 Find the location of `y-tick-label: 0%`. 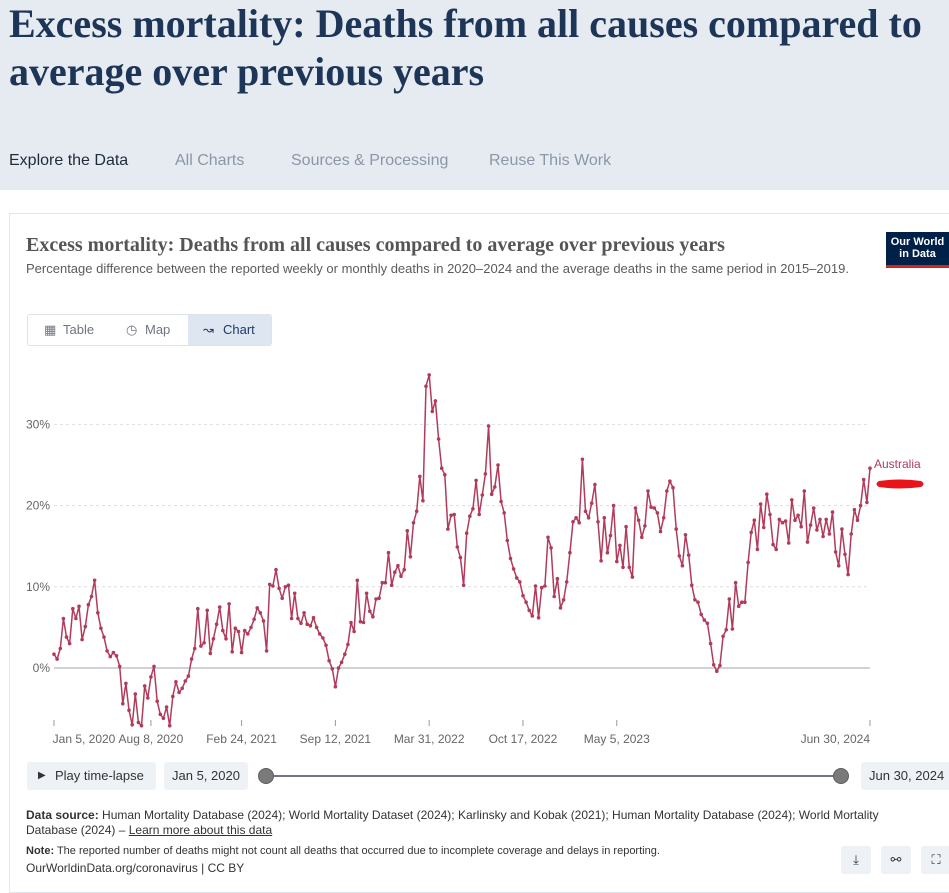

y-tick-label: 0% is located at coordinates (42, 668).